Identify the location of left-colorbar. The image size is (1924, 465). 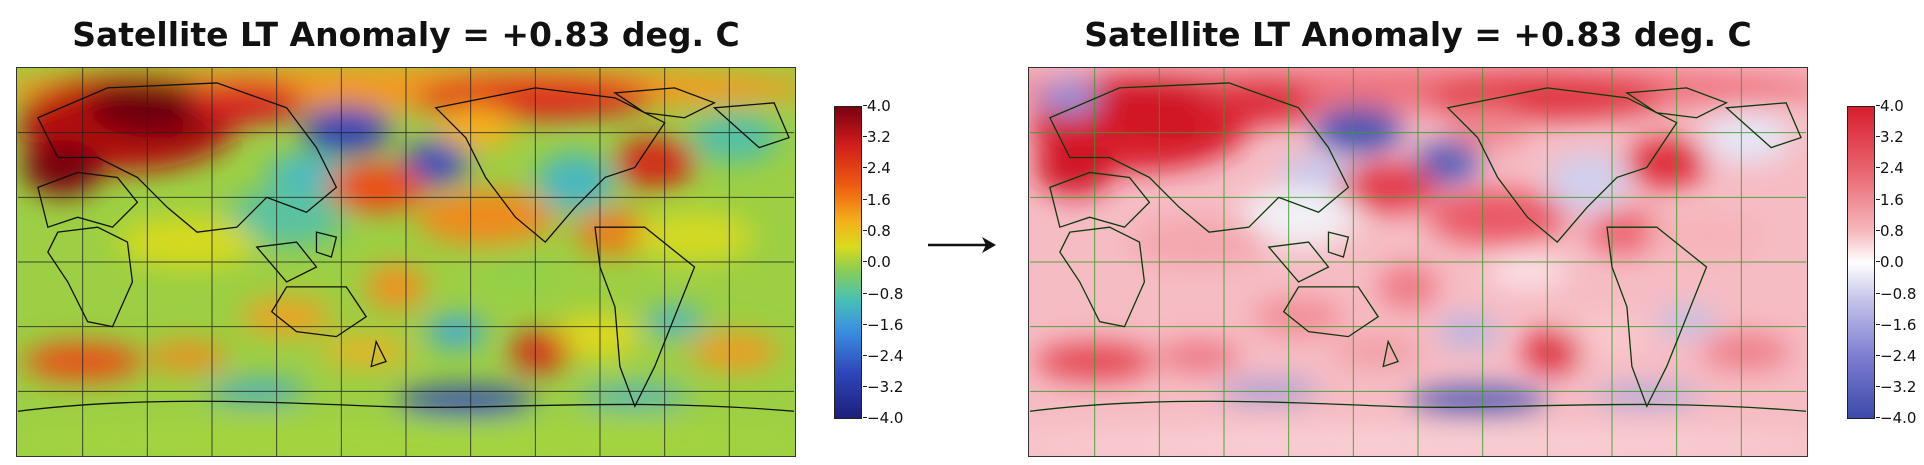
(848, 262).